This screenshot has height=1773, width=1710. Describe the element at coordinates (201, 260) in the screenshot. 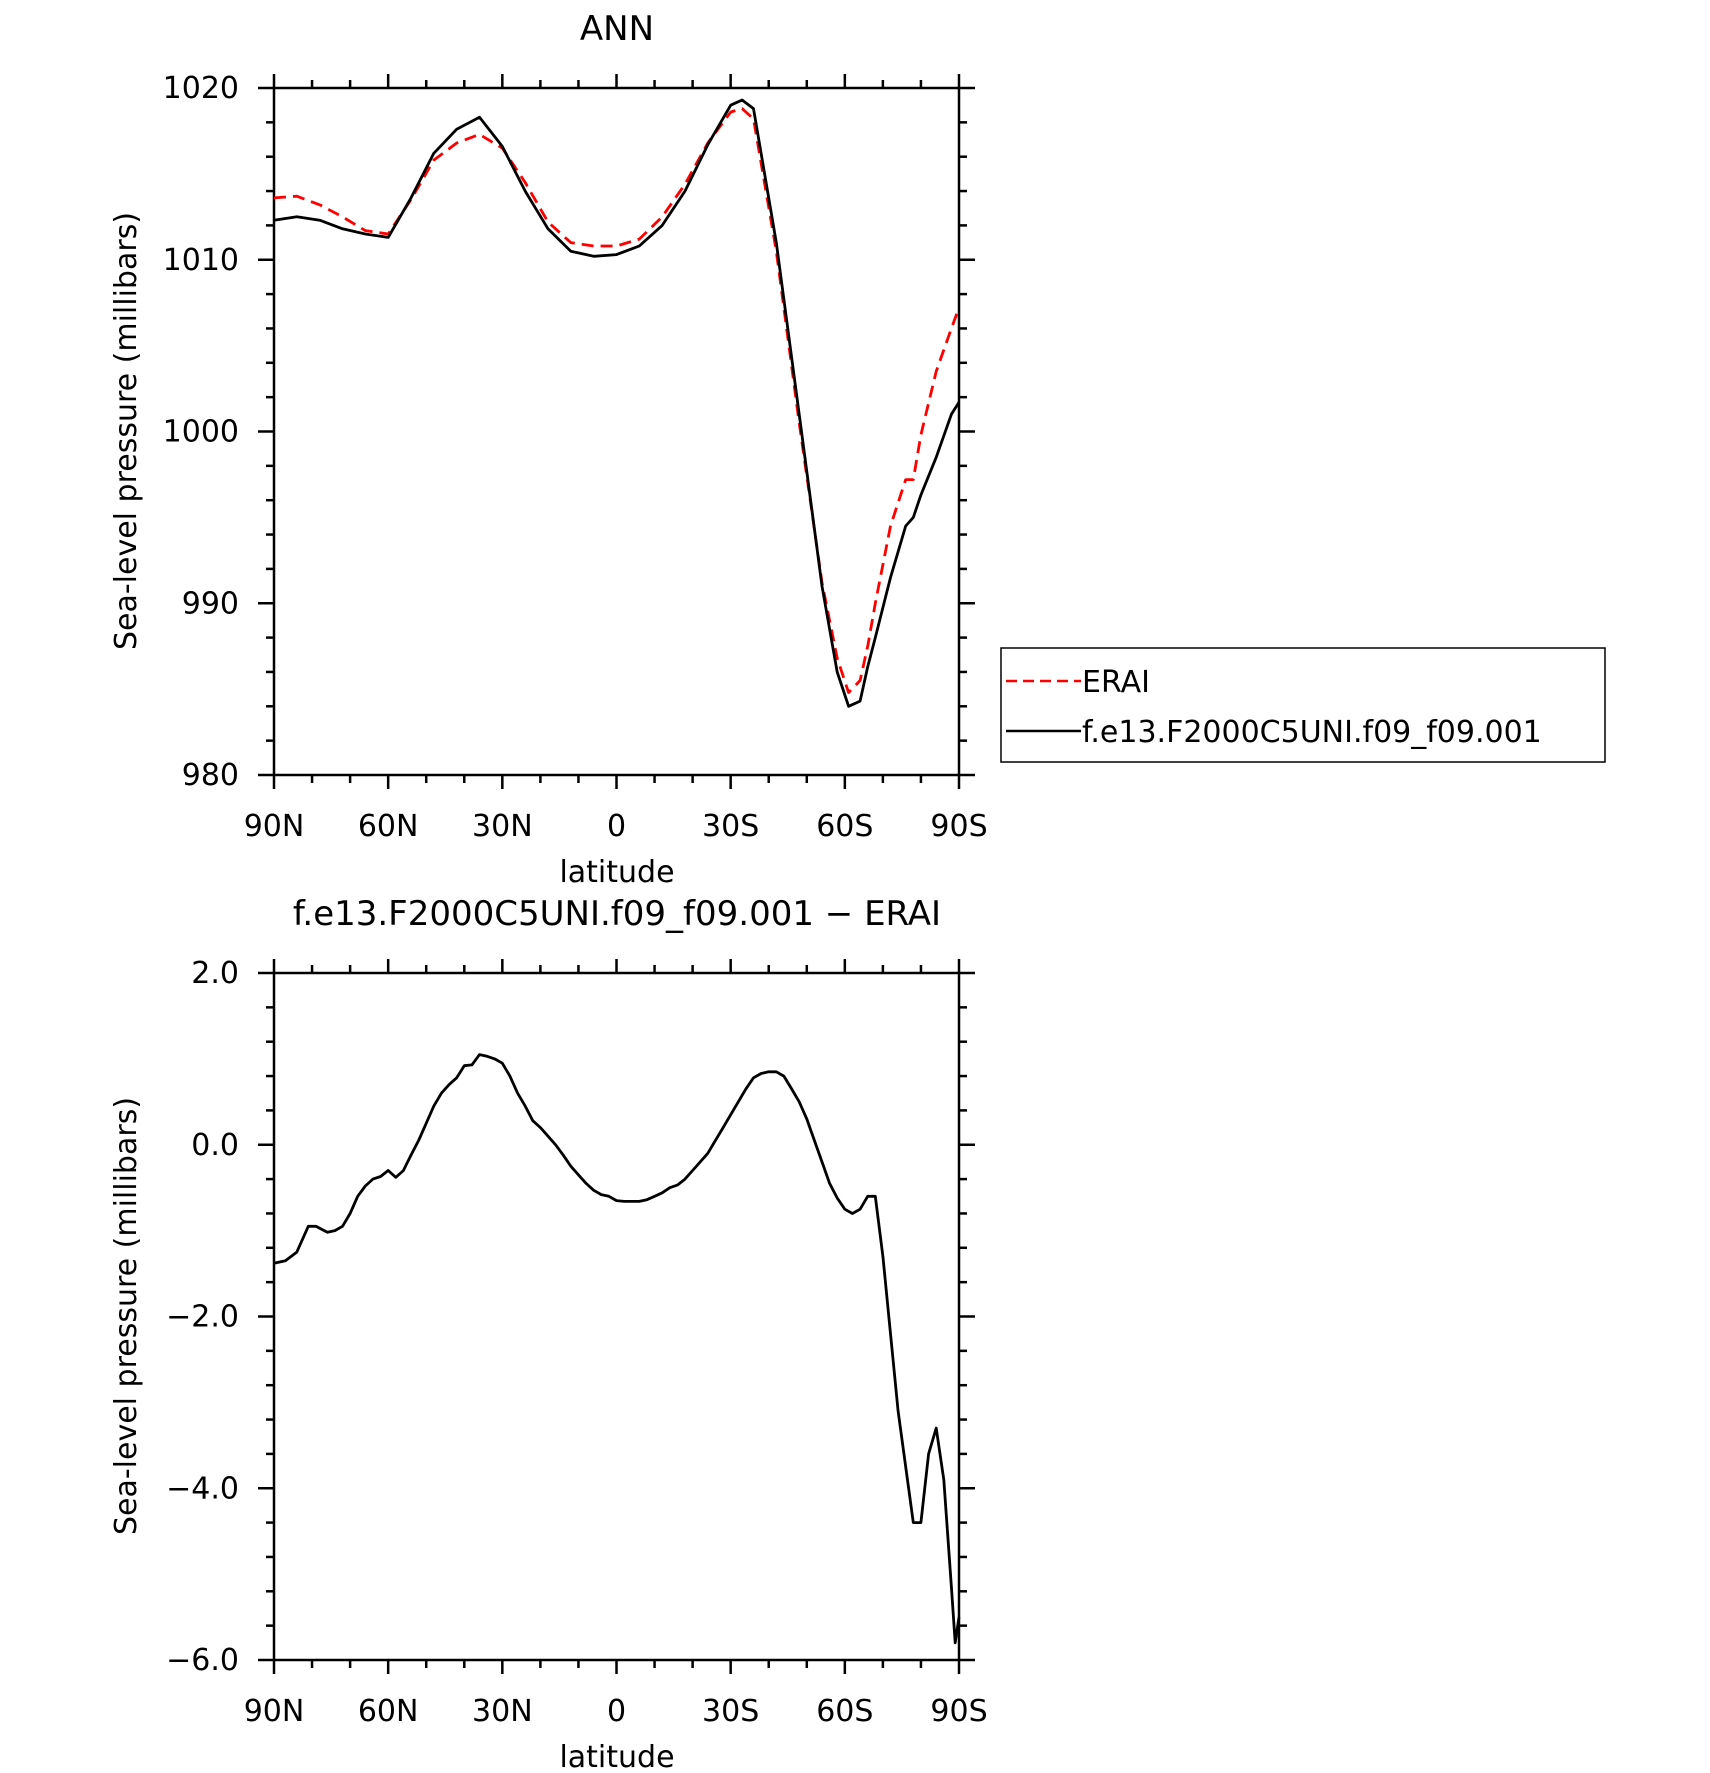

I see `y-tick-label: 1010` at that location.